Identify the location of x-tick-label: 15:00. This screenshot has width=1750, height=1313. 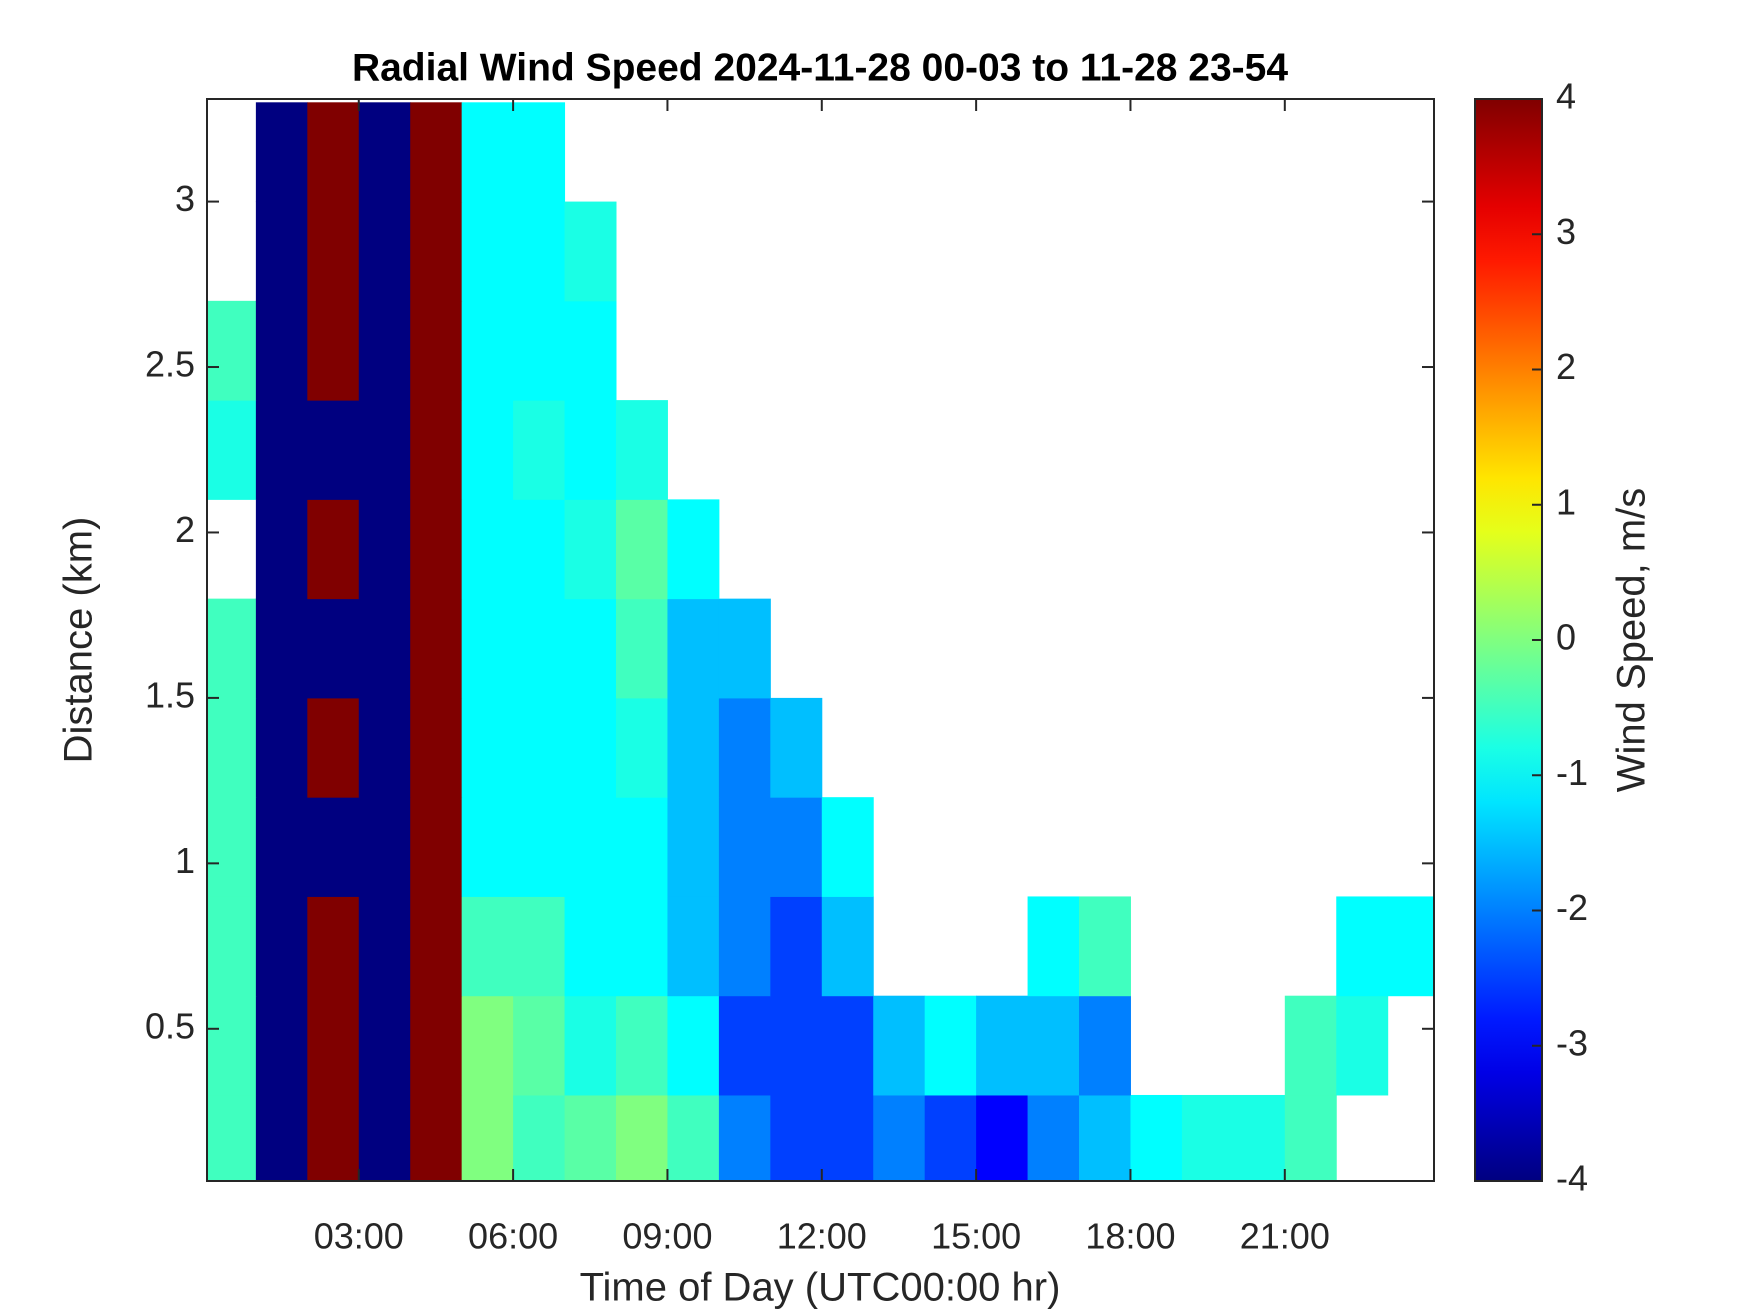
(976, 1236).